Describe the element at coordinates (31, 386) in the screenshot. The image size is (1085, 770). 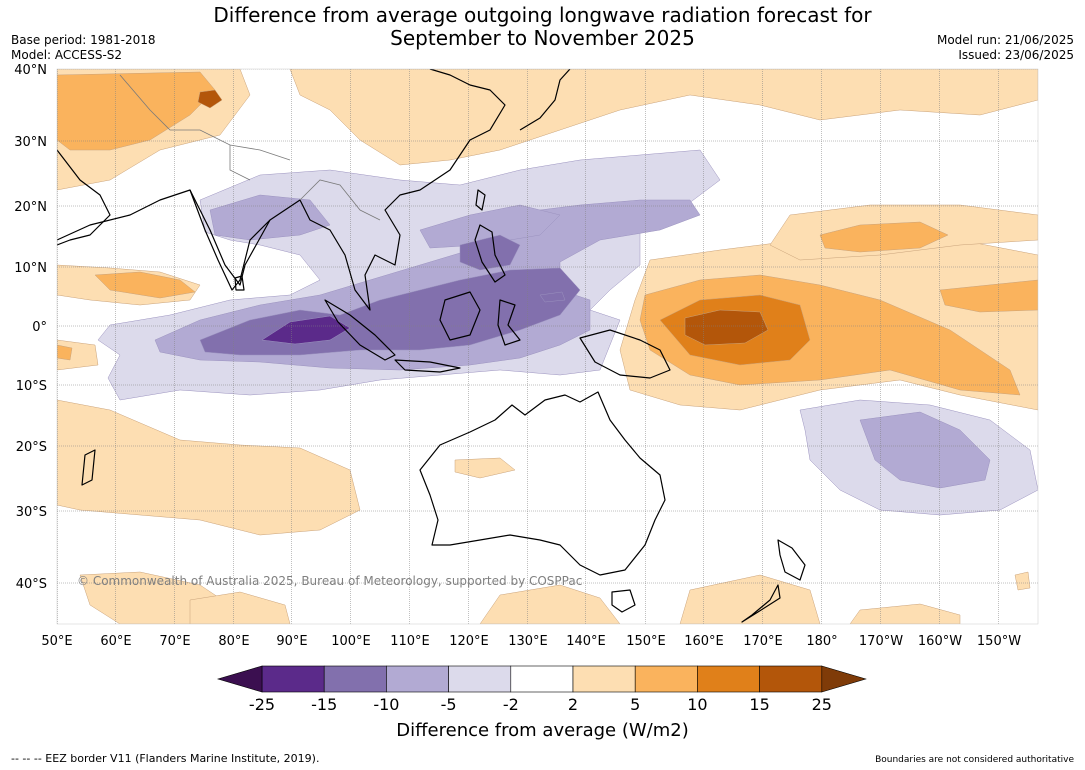
I see `lat-label: 10°S` at that location.